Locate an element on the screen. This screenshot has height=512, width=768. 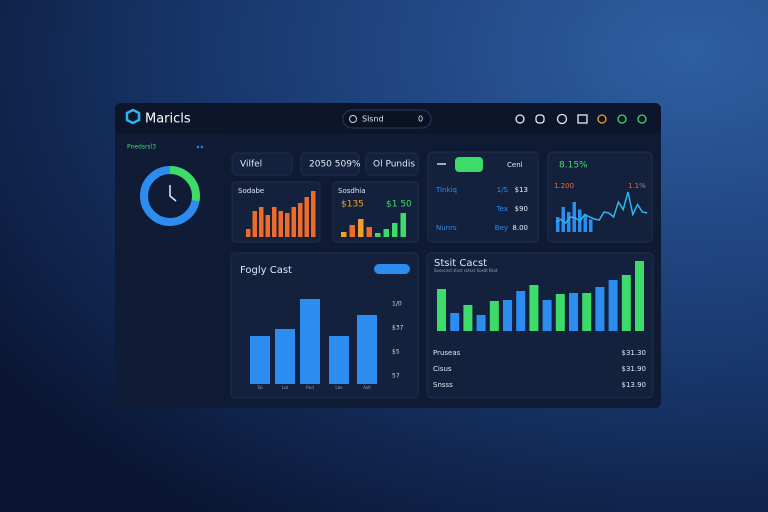
costs-card is located at coordinates (540, 325).